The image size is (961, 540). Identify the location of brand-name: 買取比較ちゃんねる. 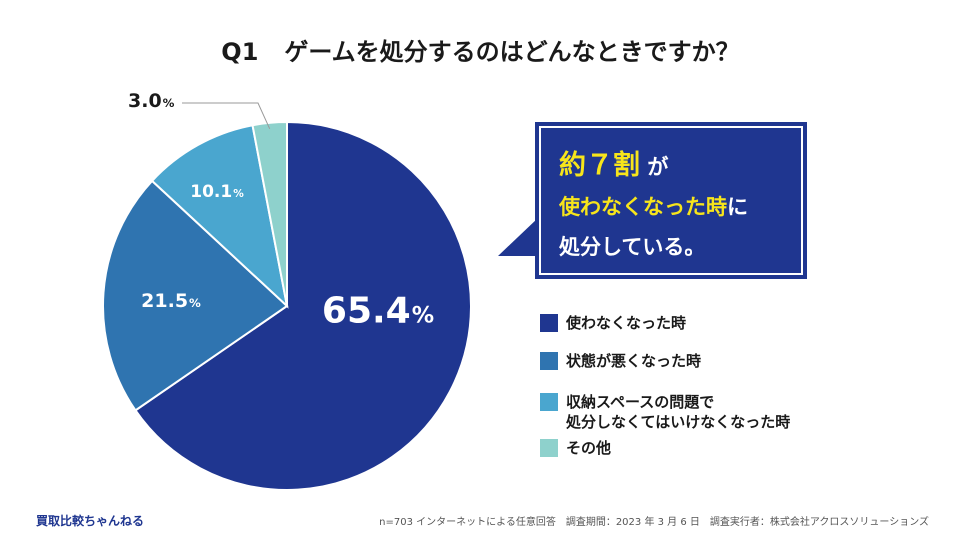
(90, 521).